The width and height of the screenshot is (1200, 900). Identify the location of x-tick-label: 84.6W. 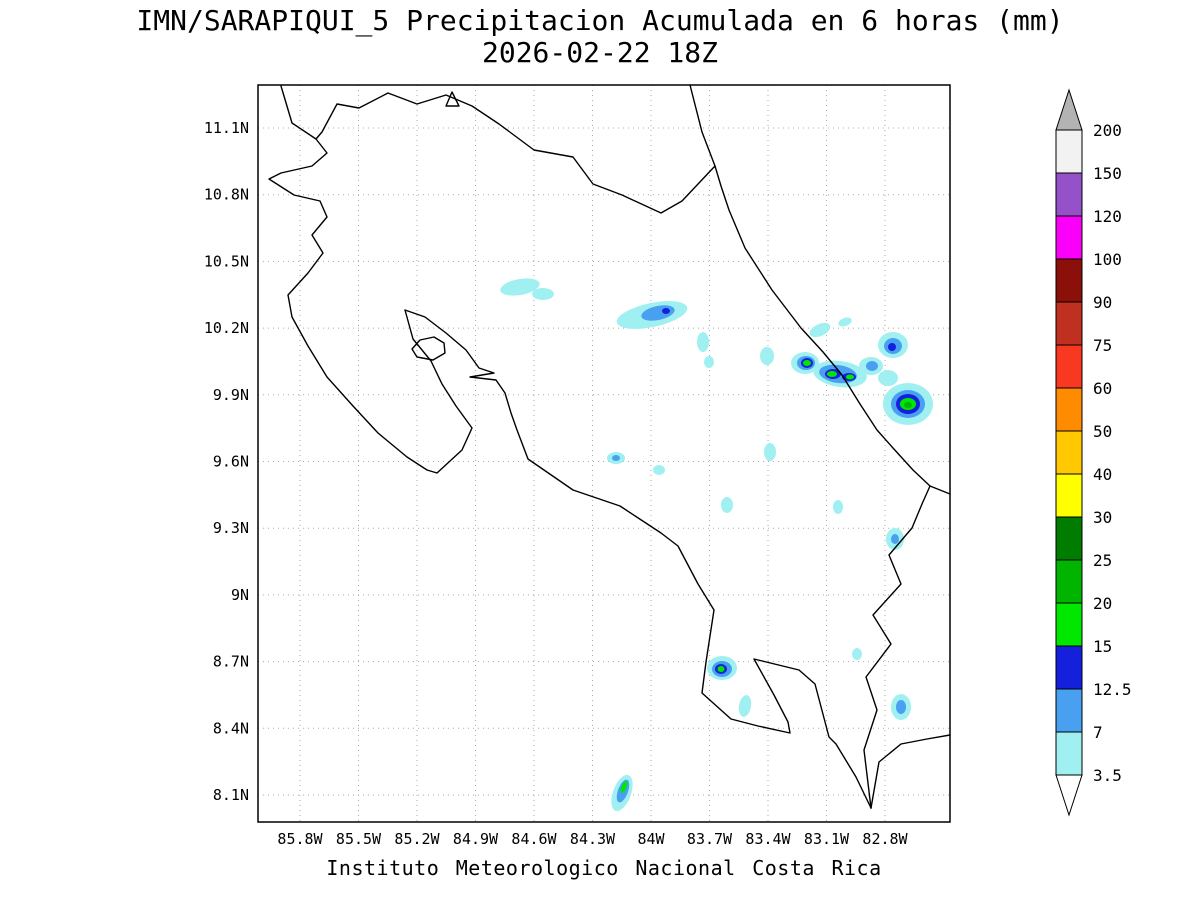
(534, 839).